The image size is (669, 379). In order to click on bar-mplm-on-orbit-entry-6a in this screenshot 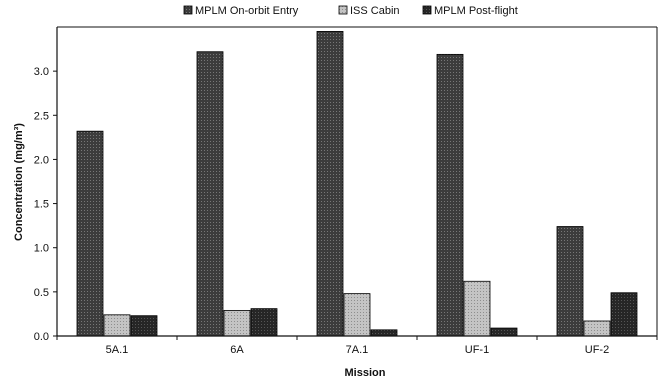, I will do `click(210, 194)`.